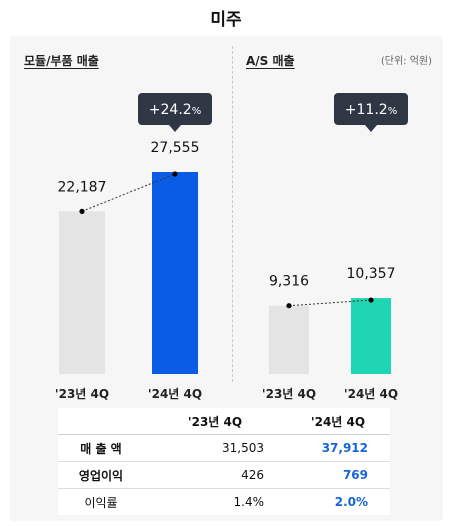 This screenshot has height=526, width=452. Describe the element at coordinates (101, 448) in the screenshot. I see `row-label-revenue: 매 출 액` at that location.